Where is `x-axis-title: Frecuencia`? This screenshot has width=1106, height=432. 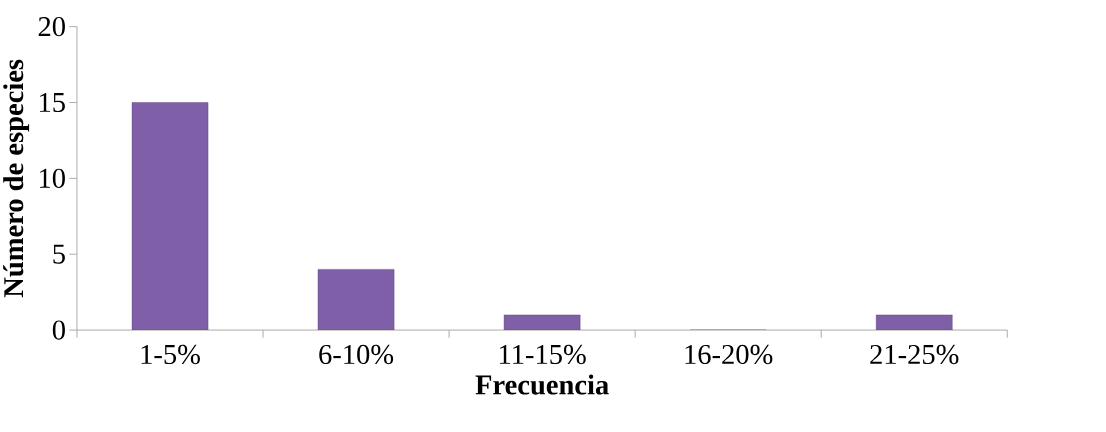 x-axis-title: Frecuencia is located at coordinates (542, 384).